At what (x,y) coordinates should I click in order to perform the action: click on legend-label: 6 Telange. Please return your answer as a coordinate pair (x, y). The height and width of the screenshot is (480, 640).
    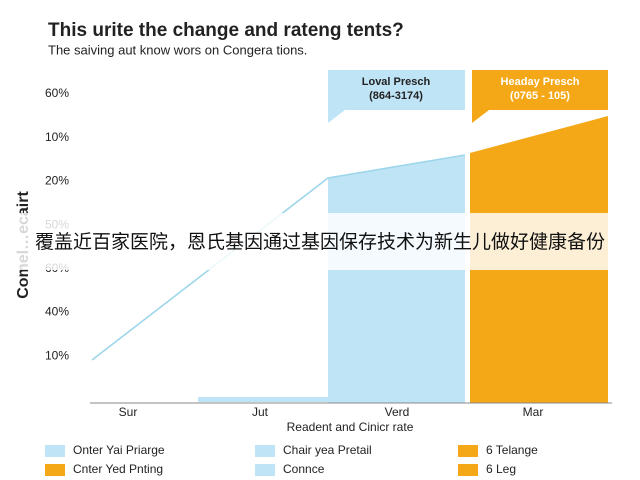
    Looking at the image, I should click on (512, 450).